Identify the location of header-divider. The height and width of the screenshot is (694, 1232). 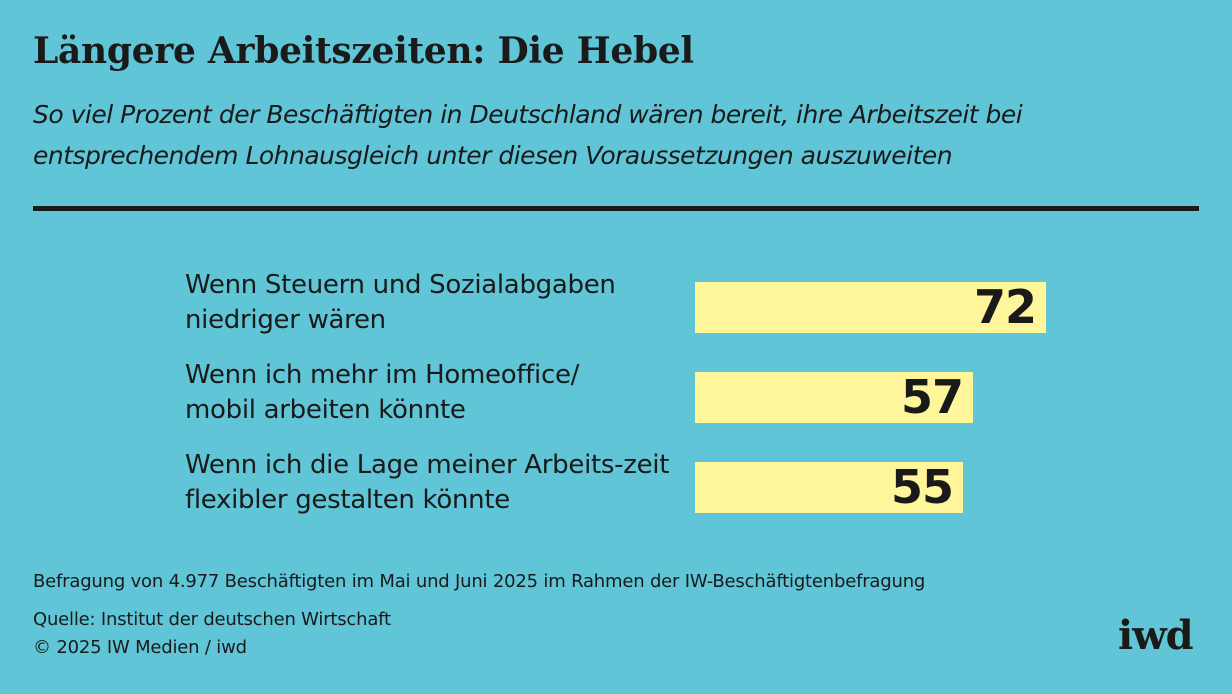
(616, 208).